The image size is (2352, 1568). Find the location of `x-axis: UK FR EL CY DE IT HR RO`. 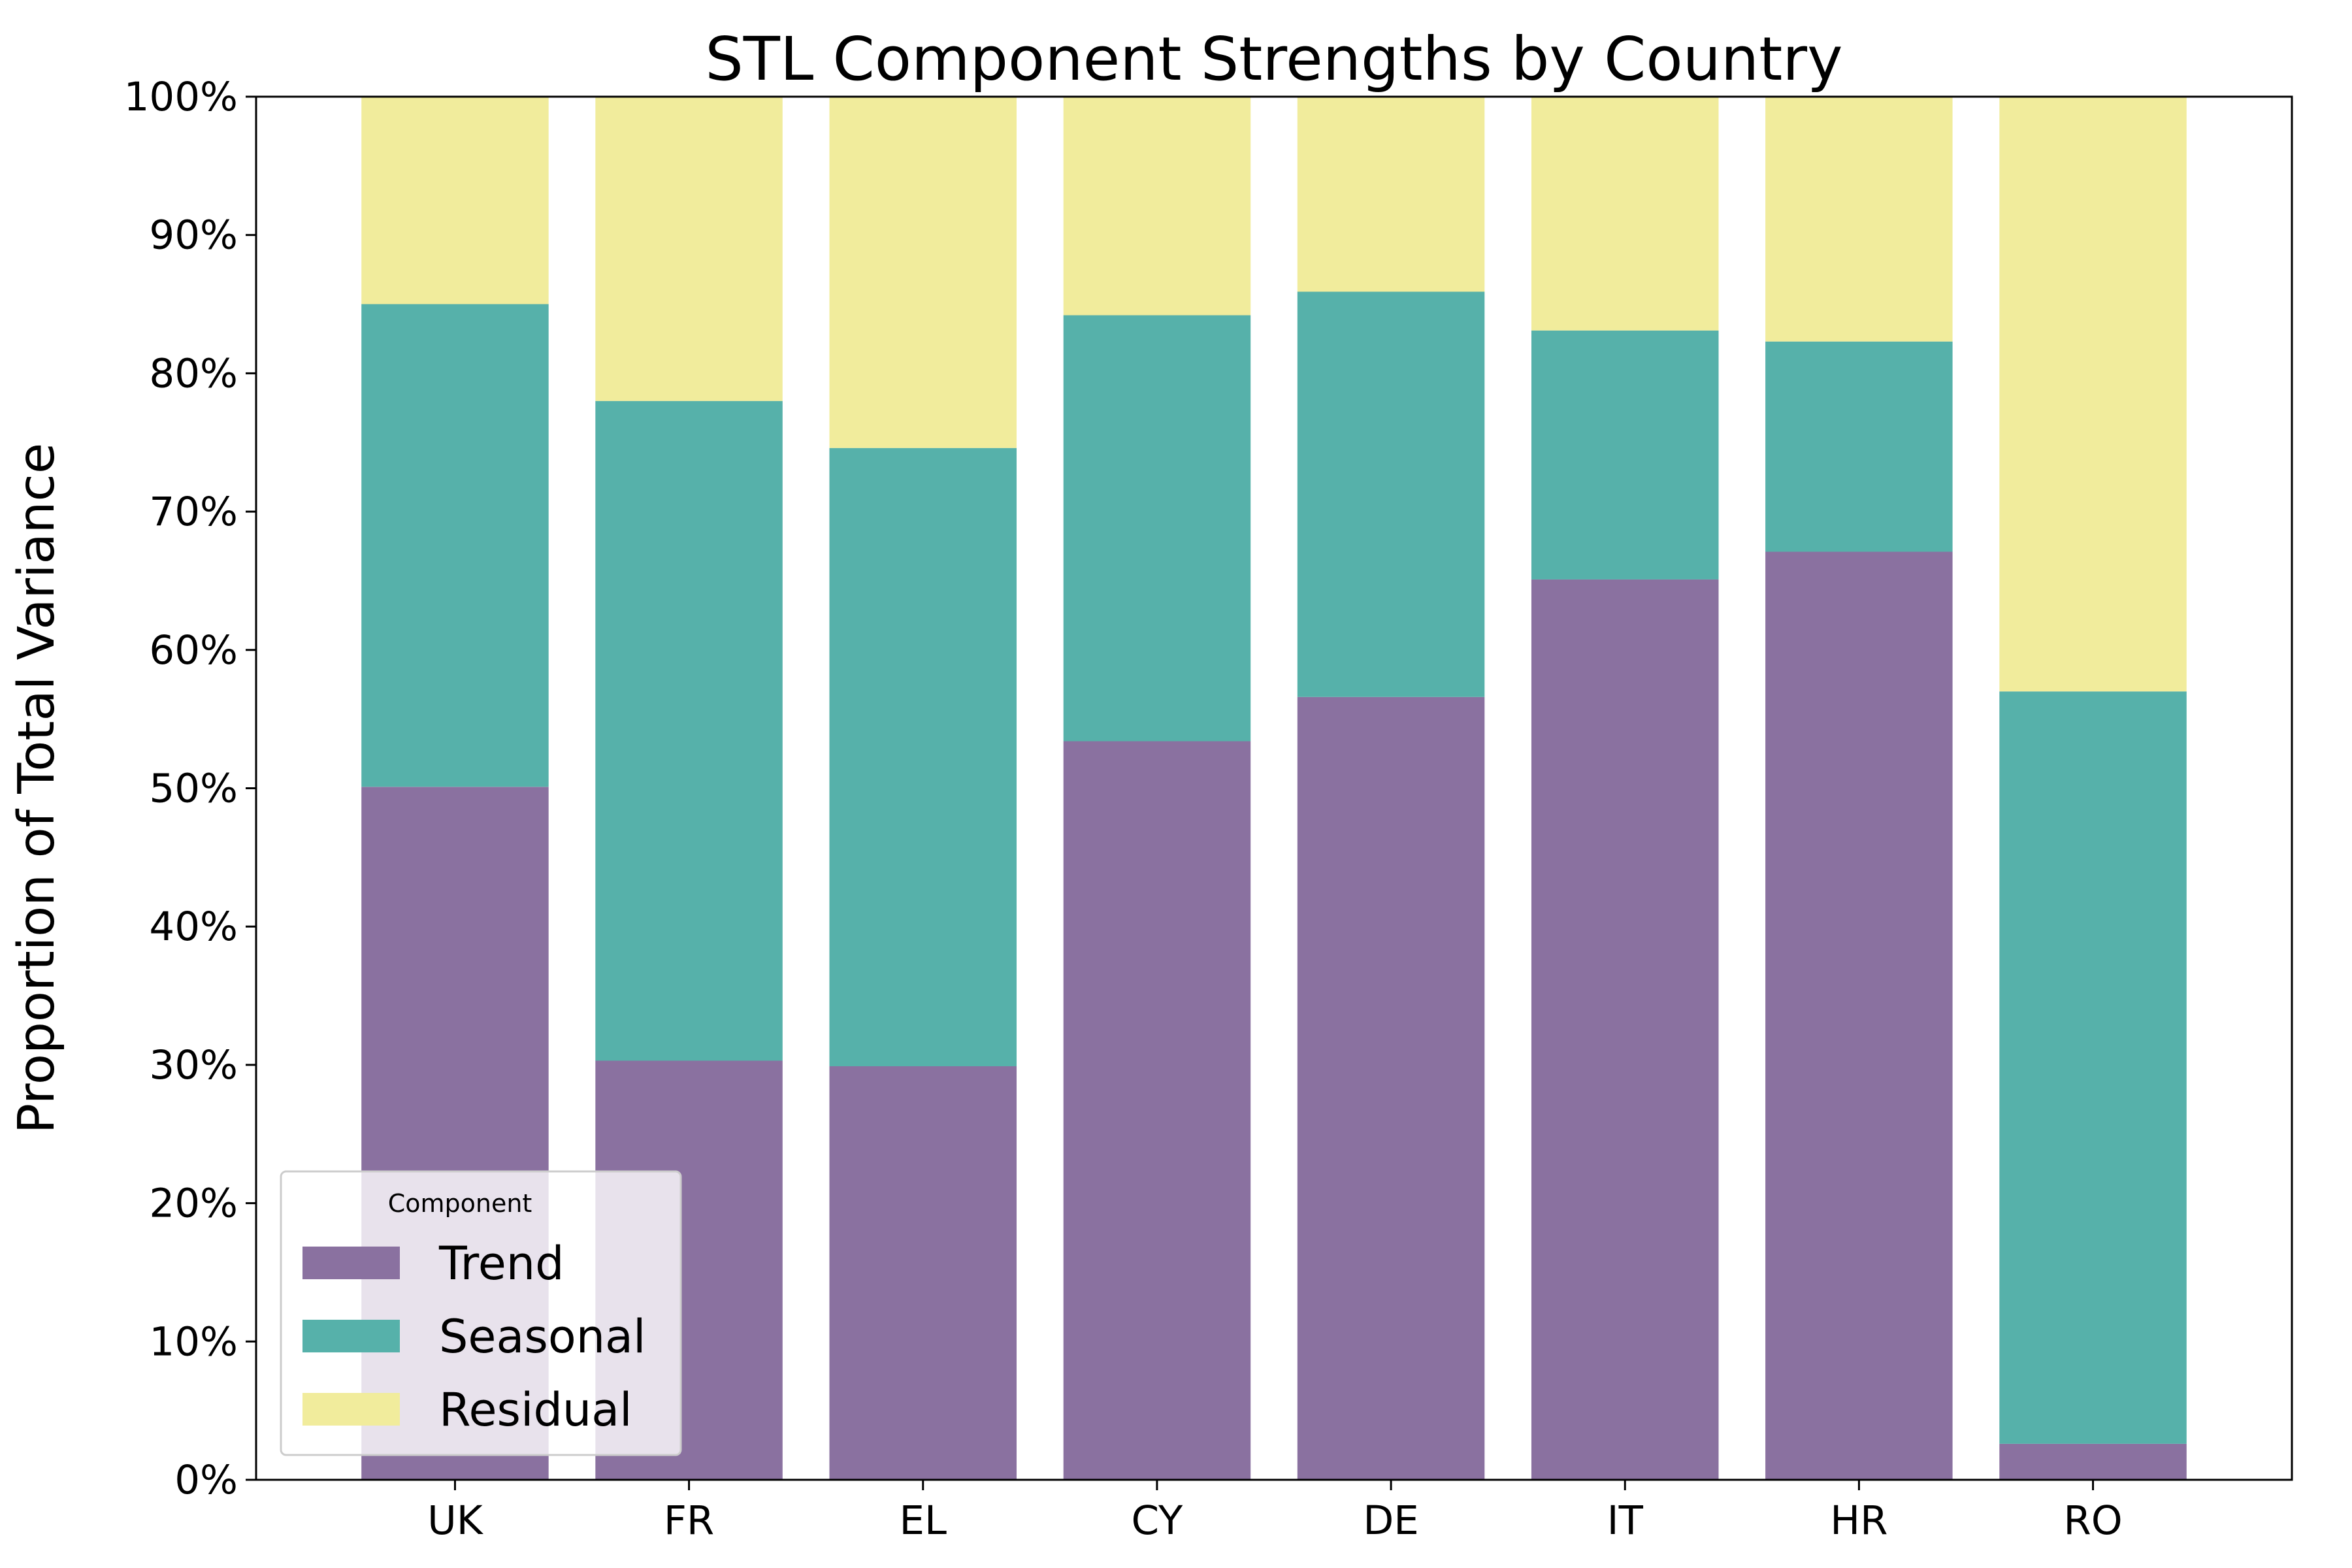

x-axis: UK FR EL CY DE IT HR RO is located at coordinates (1275, 1512).